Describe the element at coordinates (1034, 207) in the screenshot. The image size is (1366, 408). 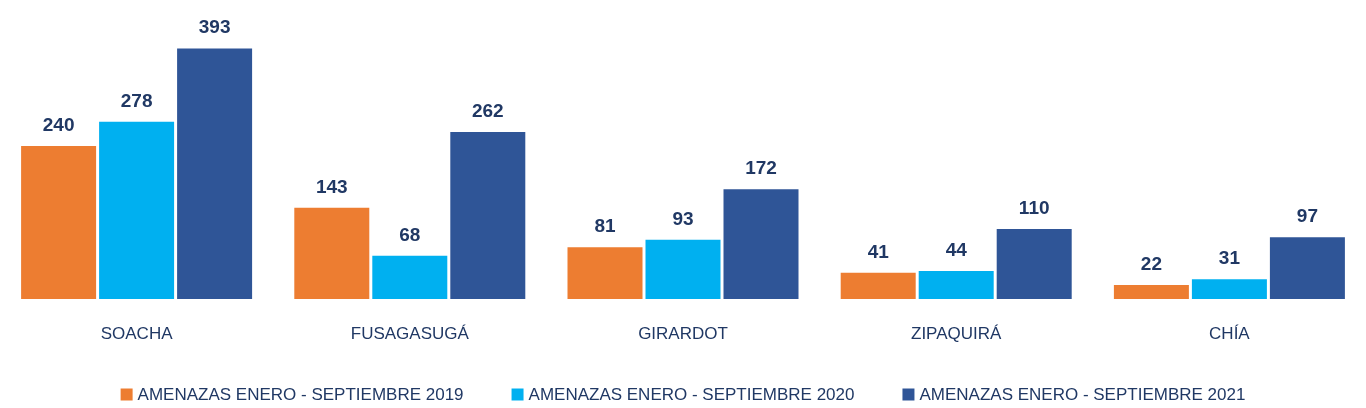
I see `data-label: 110` at that location.